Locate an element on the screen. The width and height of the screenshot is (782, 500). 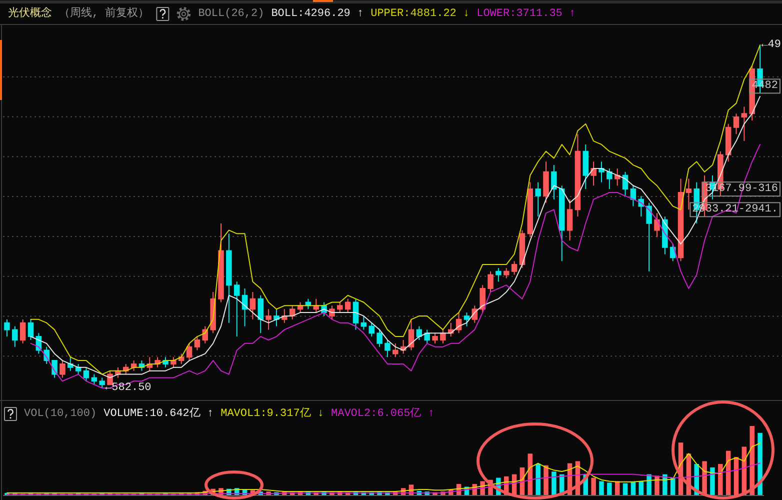
annotation: ←582.50 is located at coordinates (128, 388).